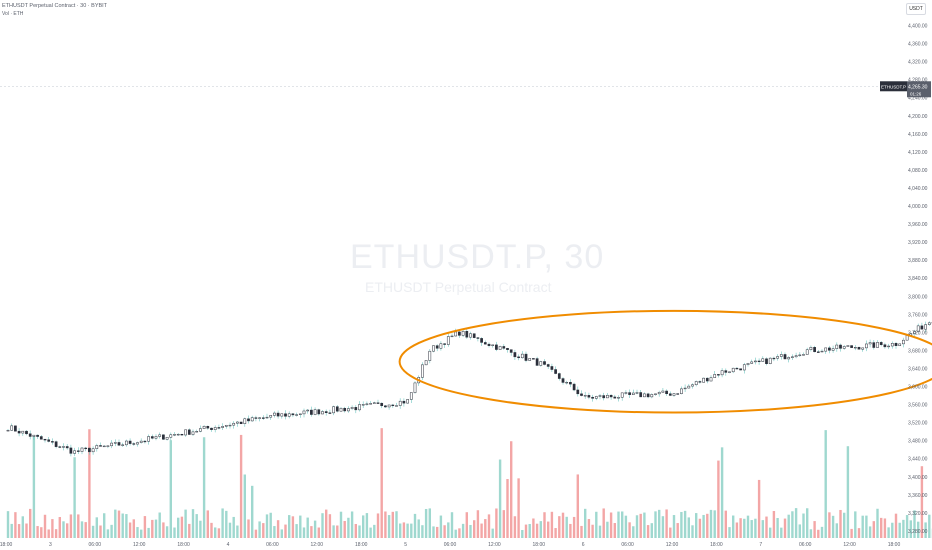 Image resolution: width=932 pixels, height=550 pixels. I want to click on watermark-name: ETHUSDT Perpetual Contract, so click(458, 287).